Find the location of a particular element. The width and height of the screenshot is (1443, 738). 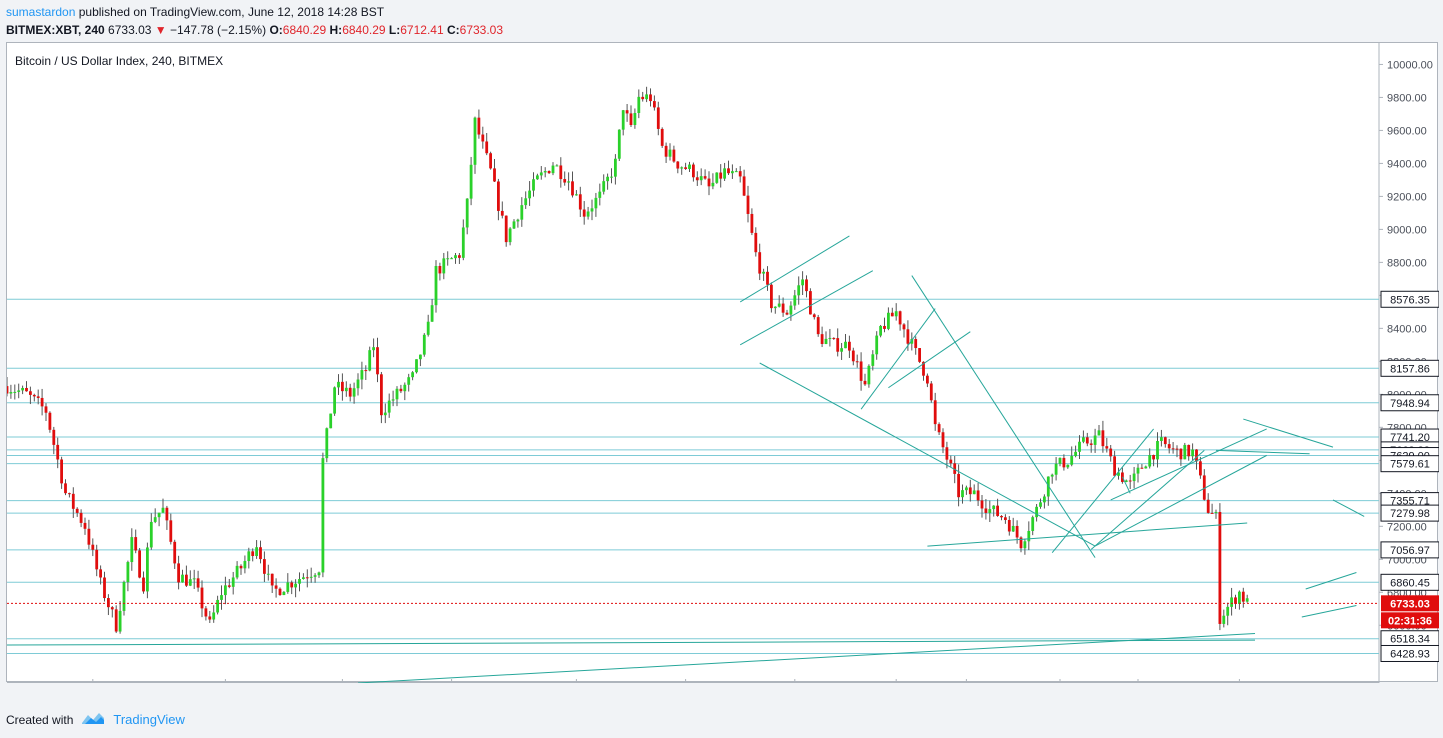

open-value: 6840.29 is located at coordinates (304, 30).